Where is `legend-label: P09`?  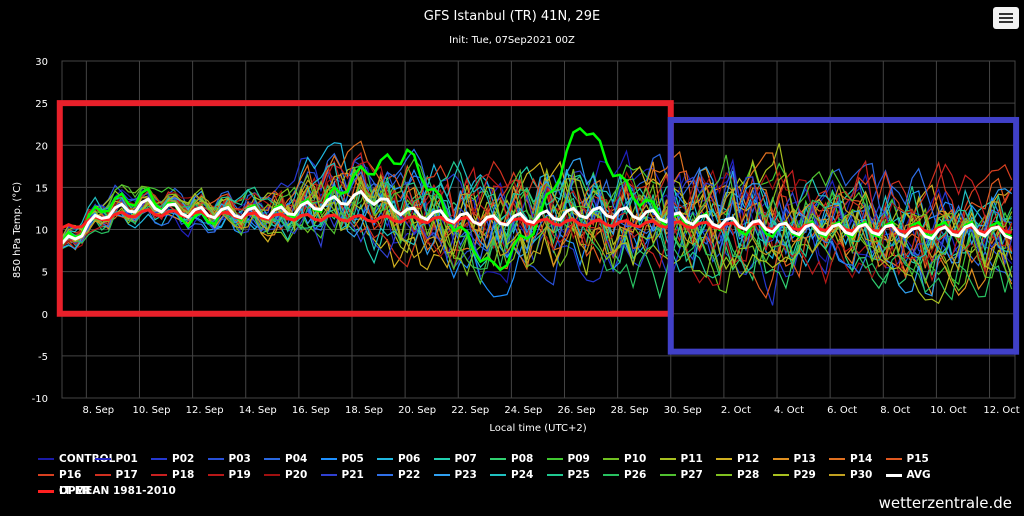 legend-label: P09 is located at coordinates (578, 459).